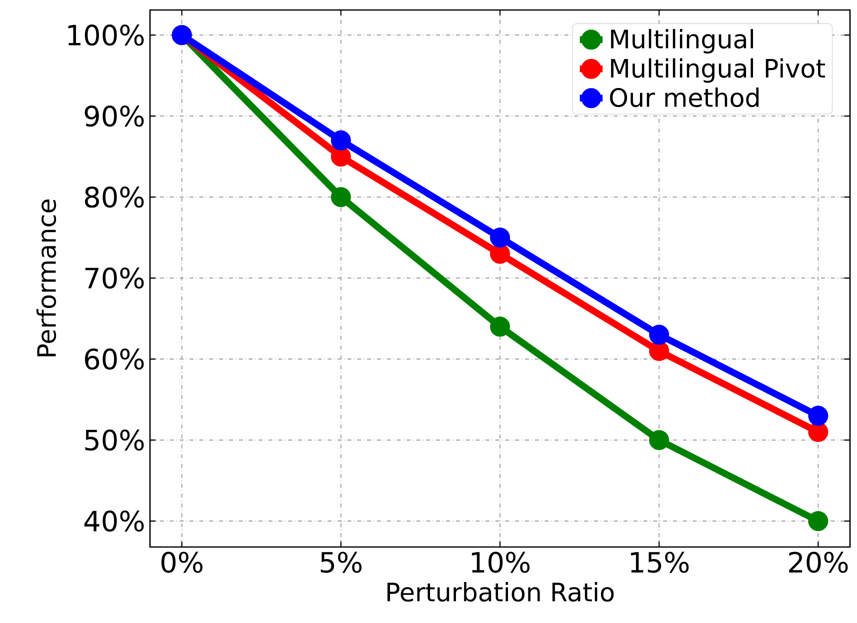  Describe the element at coordinates (684, 98) in the screenshot. I see `legend-label: Our method` at that location.